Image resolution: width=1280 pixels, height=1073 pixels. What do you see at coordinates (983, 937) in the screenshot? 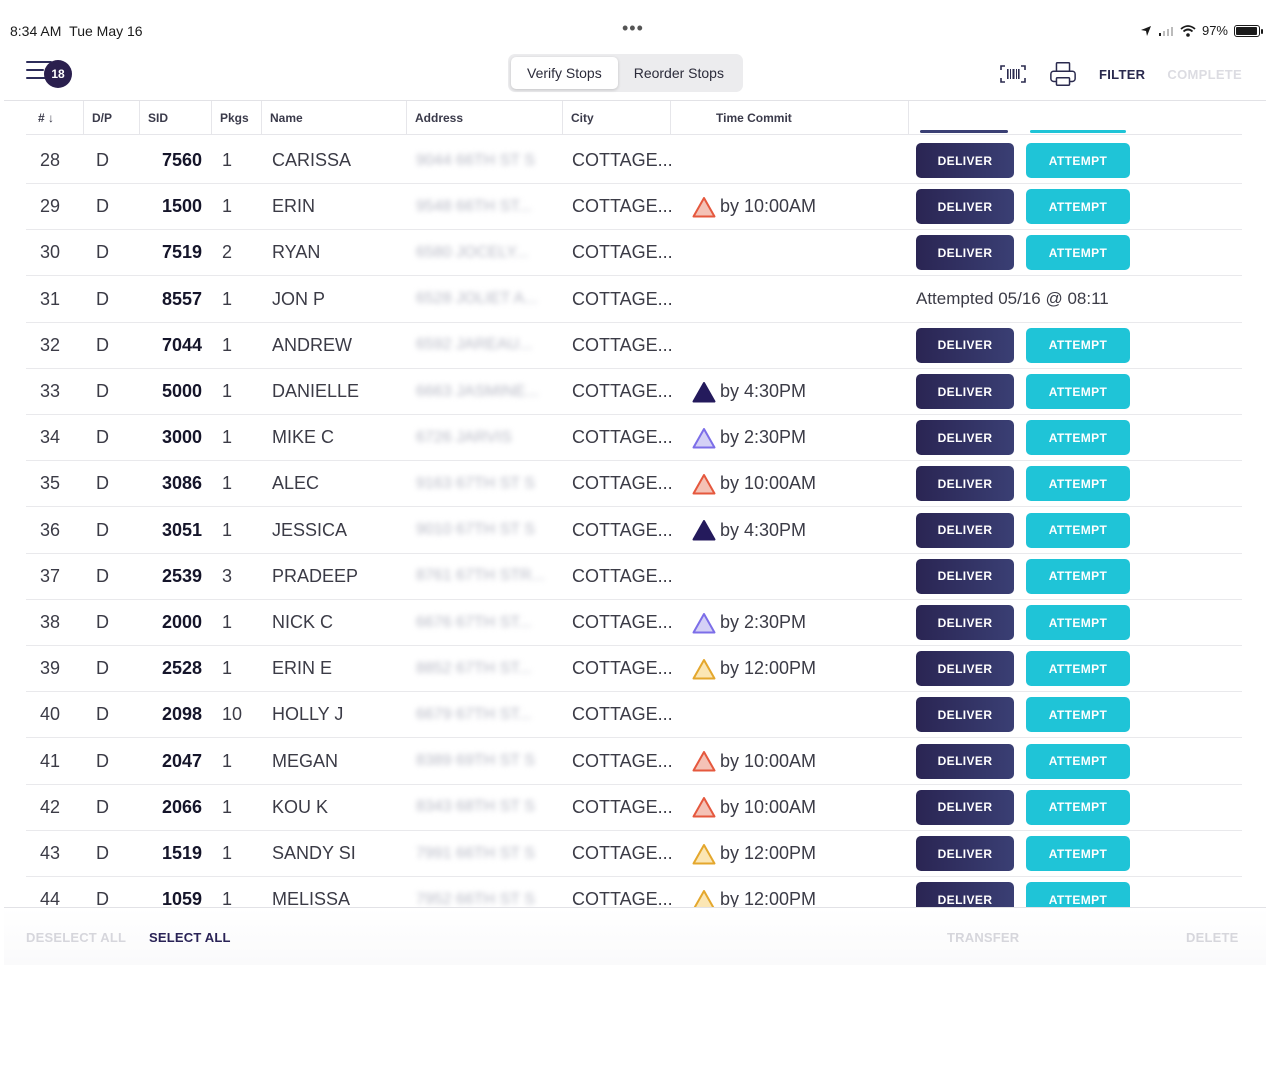
I see `transfer-button: TRANSFER` at bounding box center [983, 937].